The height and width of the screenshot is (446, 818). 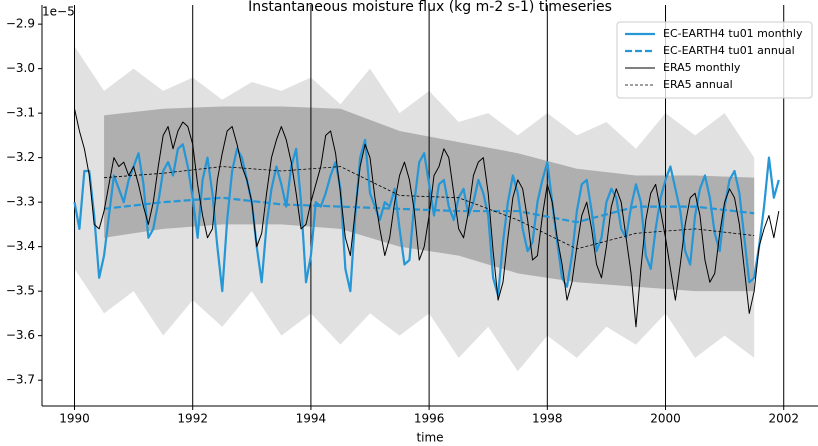 What do you see at coordinates (733, 33) in the screenshot?
I see `legend-label: EC-EARTH4 tu01 monthly` at bounding box center [733, 33].